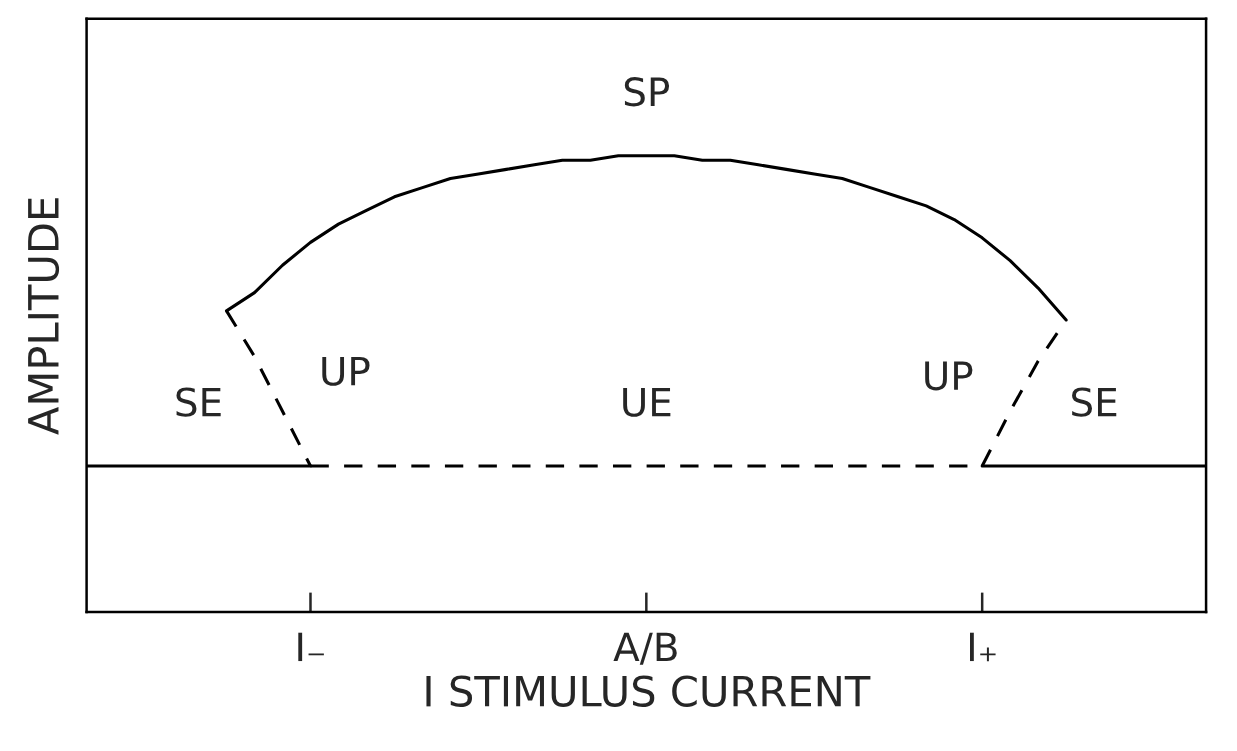  I want to click on x-tick-label: A/B, so click(645, 648).